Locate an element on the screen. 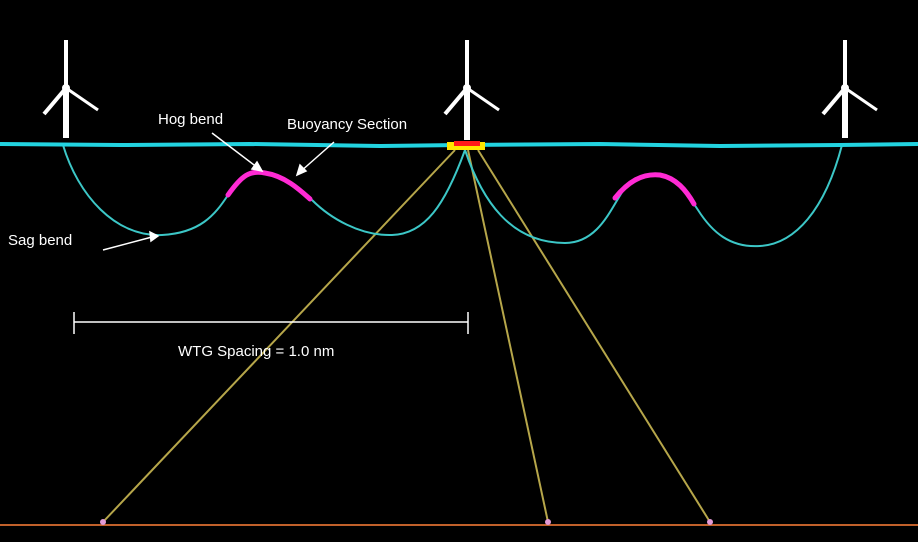  spacing-label: WTG Spacing = 1.0 nm is located at coordinates (256, 351).